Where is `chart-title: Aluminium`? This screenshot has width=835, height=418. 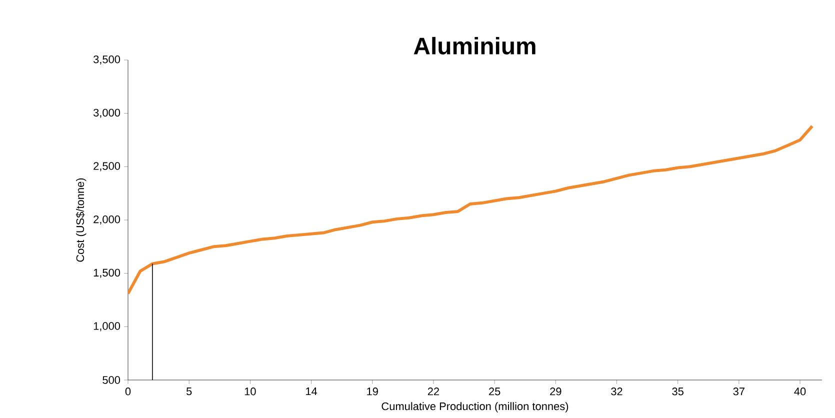
chart-title: Aluminium is located at coordinates (475, 45).